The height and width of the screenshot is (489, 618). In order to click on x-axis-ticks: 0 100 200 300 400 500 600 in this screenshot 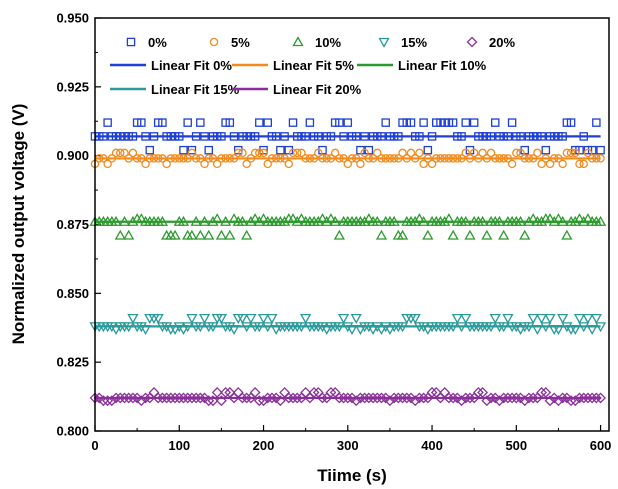, I will do `click(351, 439)`.